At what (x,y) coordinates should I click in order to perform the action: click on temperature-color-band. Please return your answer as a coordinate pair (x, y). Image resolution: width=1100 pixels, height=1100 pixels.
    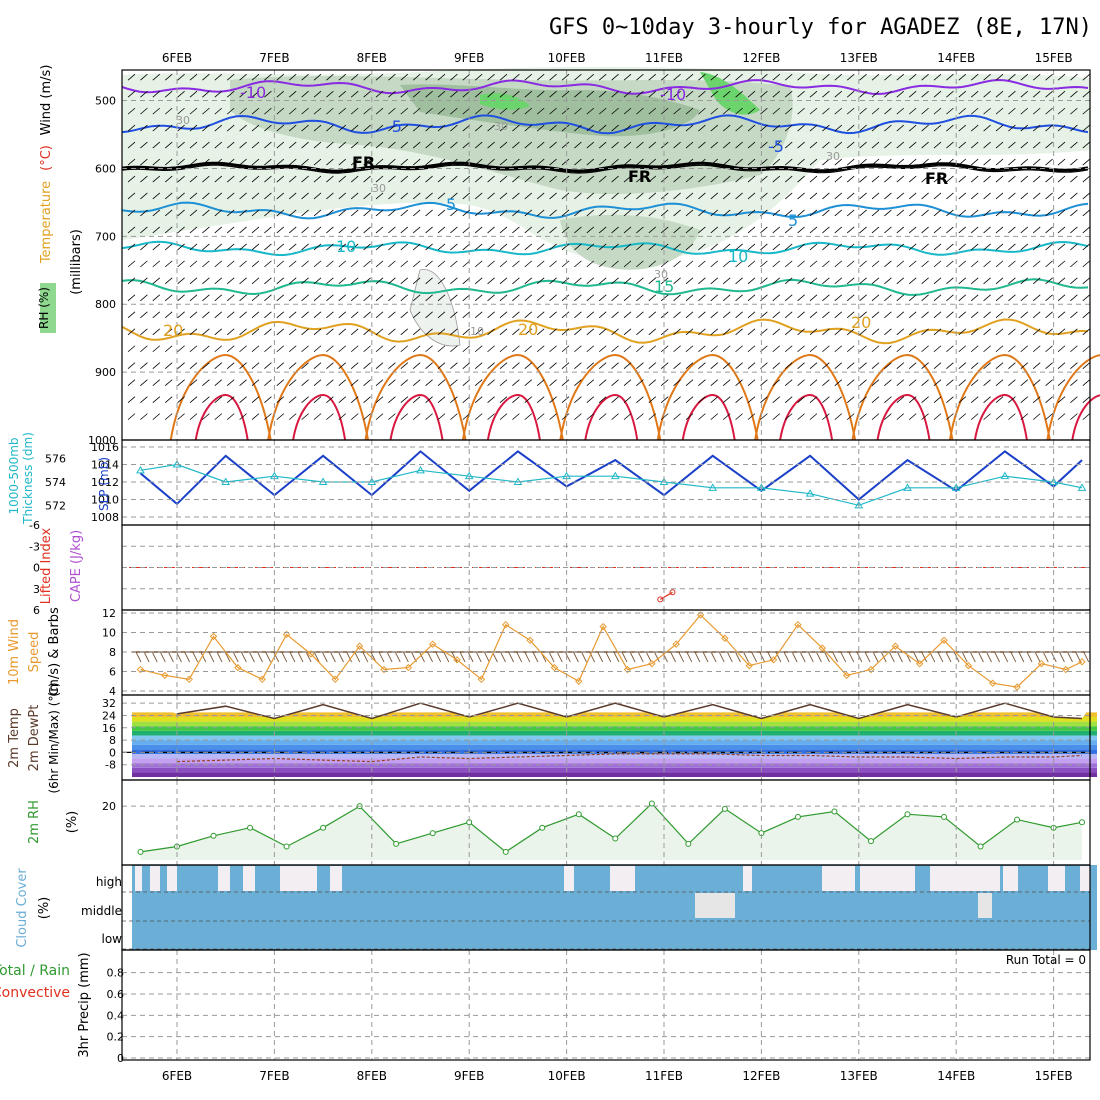
    Looking at the image, I should click on (614, 756).